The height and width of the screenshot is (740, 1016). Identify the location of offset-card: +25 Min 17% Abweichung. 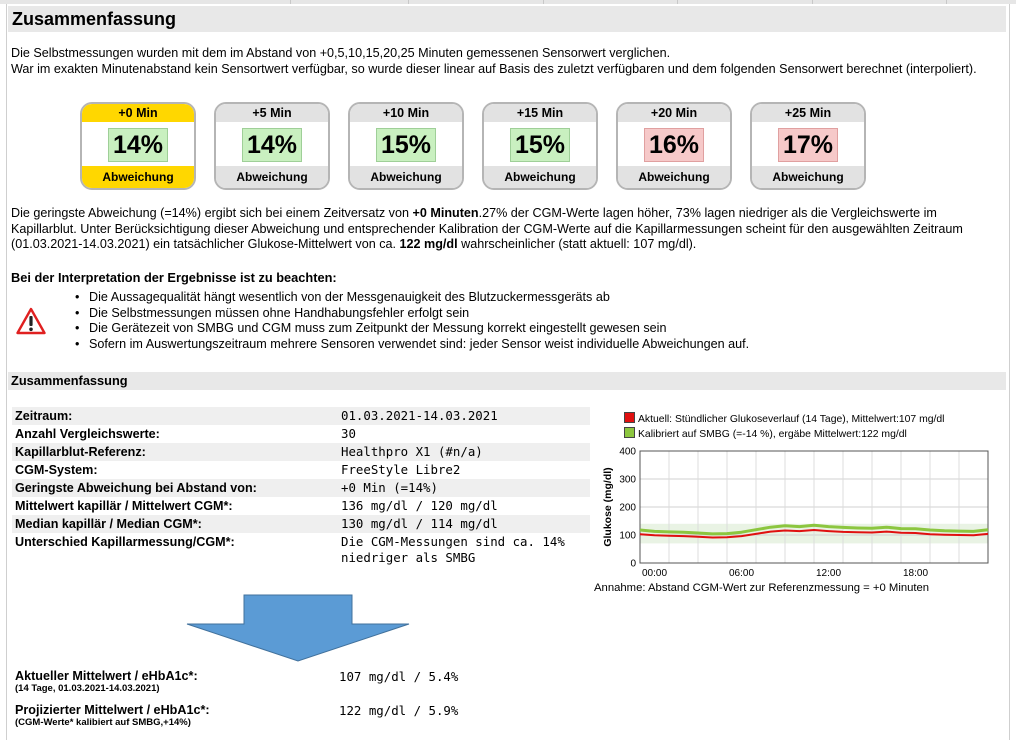
(808, 146).